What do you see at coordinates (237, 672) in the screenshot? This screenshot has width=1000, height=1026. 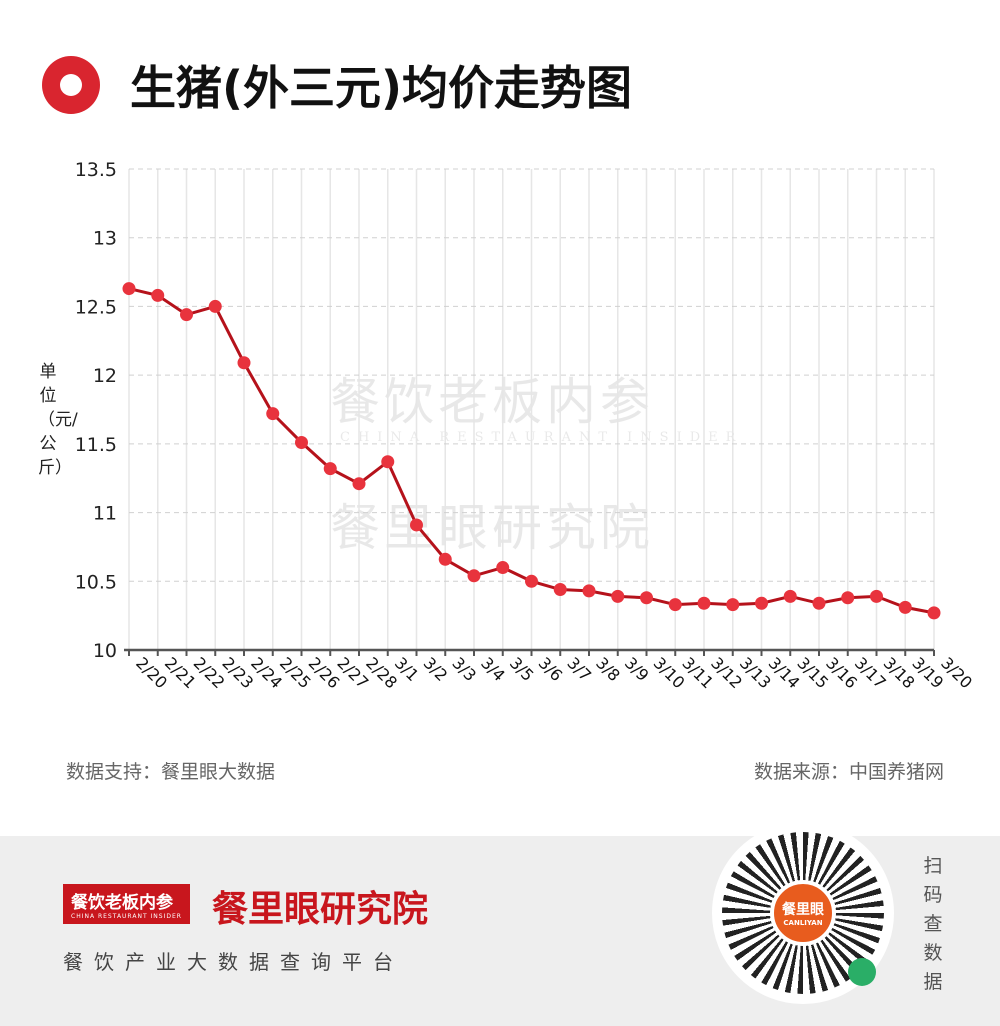 I see `x-tick-label: 2/23` at bounding box center [237, 672].